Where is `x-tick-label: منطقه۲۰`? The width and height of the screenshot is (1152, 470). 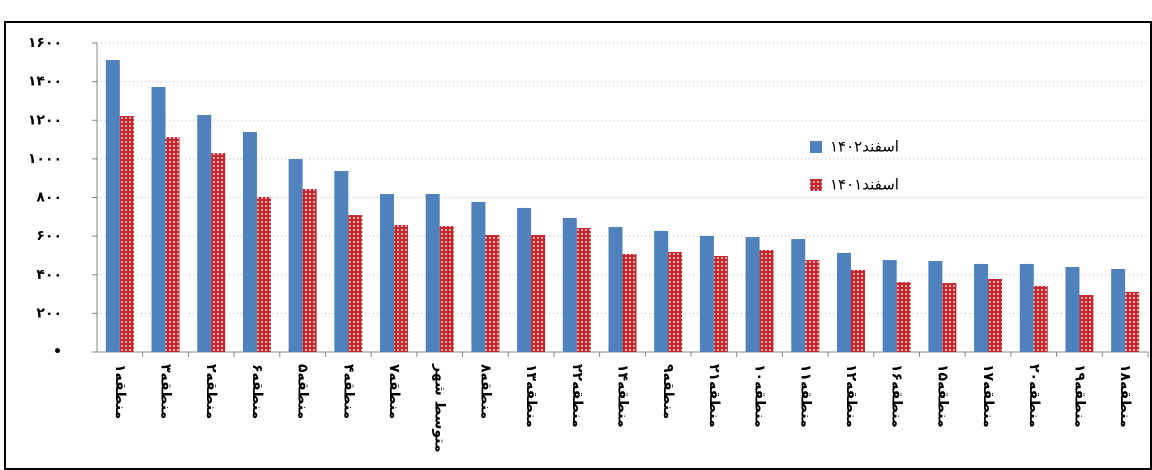 x-tick-label: منطقه۲۰ is located at coordinates (1034, 396).